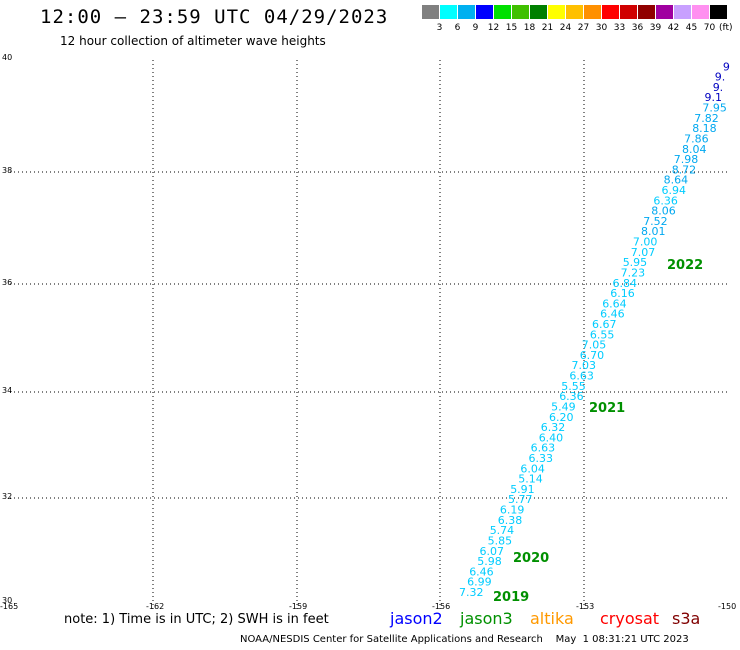 The image size is (740, 650). Describe the element at coordinates (7, 390) in the screenshot. I see `latitude-label: 34` at that location.